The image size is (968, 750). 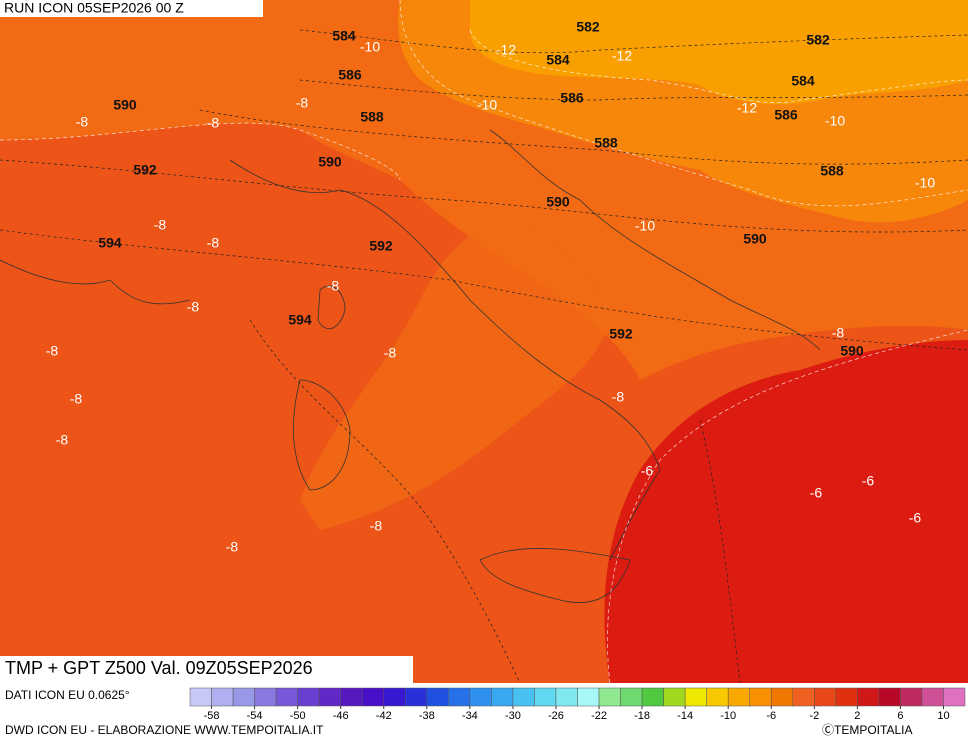 I want to click on colorbar-tick-label: -14, so click(x=685, y=716).